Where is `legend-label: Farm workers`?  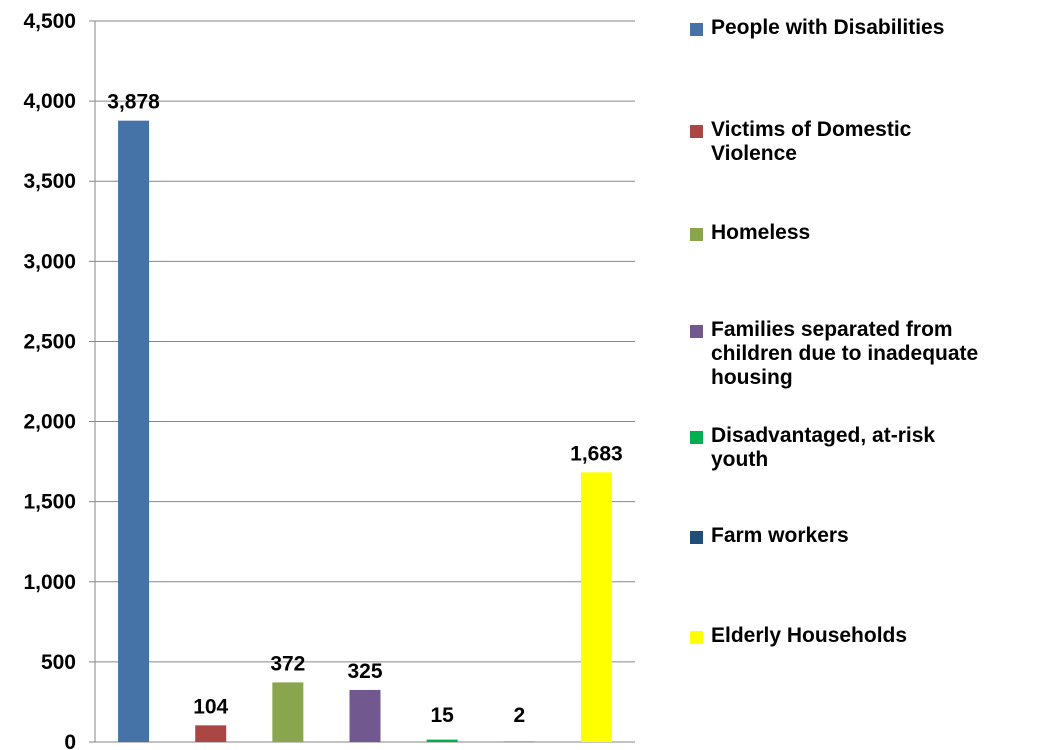
legend-label: Farm workers is located at coordinates (780, 535).